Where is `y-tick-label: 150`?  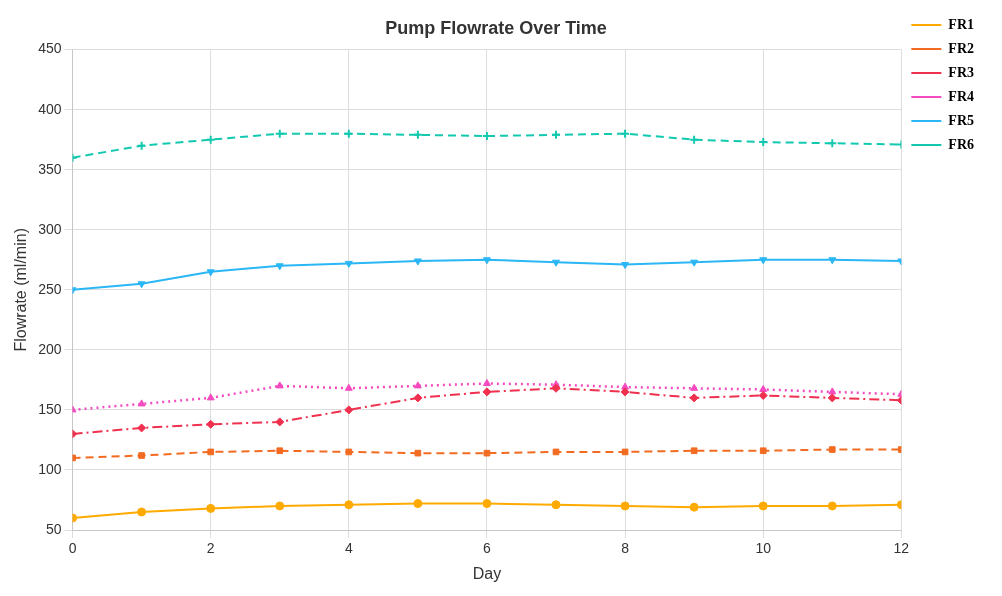
y-tick-label: 150 is located at coordinates (50, 408).